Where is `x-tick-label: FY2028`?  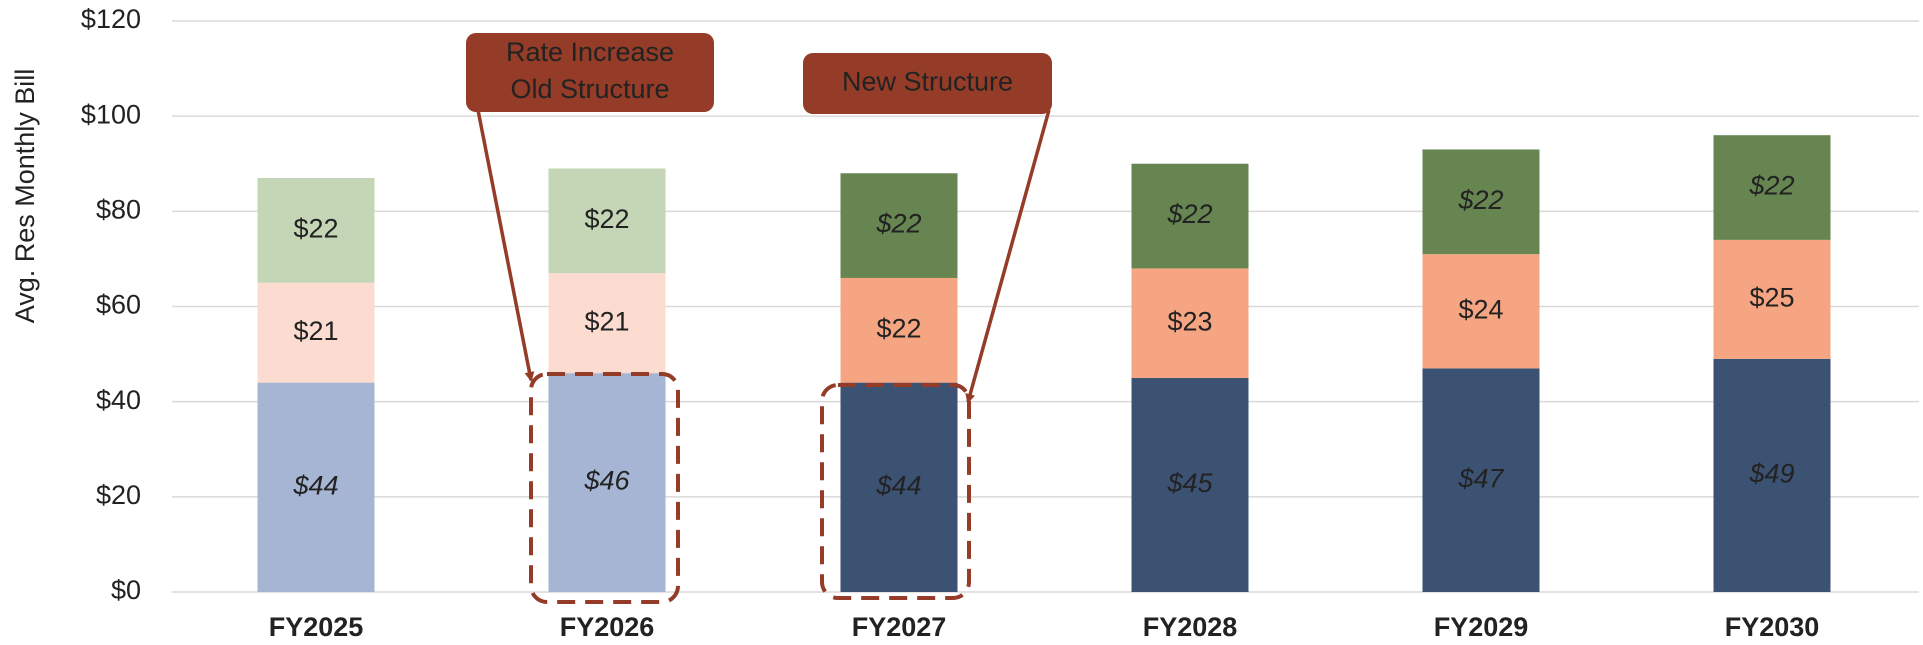 x-tick-label: FY2028 is located at coordinates (1190, 627).